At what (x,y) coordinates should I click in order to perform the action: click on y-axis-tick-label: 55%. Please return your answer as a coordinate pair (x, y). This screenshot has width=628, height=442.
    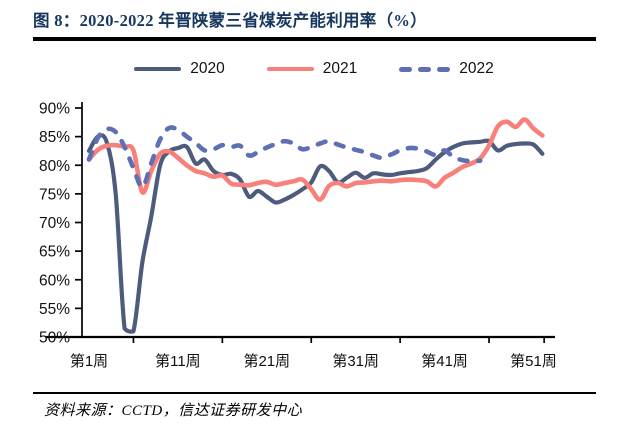
    Looking at the image, I should click on (54, 309).